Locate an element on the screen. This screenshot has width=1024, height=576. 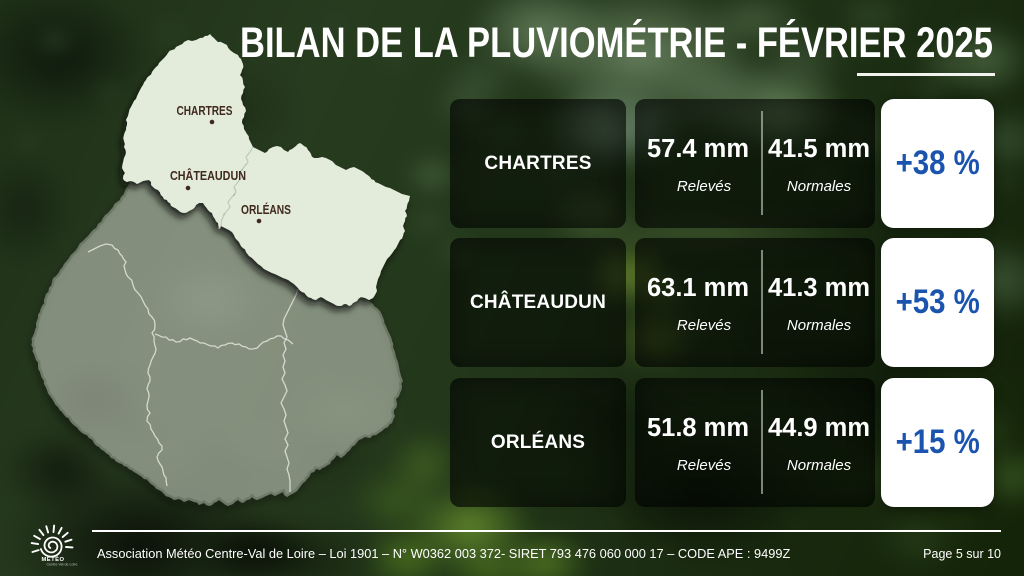
svg-text: ORLÉANS is located at coordinates (266, 209).